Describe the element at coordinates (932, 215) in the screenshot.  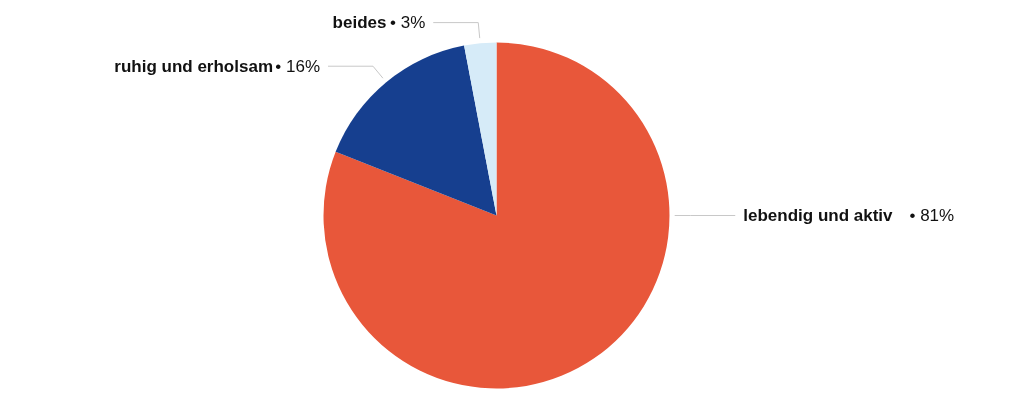
I see `data-label: • 81%` at that location.